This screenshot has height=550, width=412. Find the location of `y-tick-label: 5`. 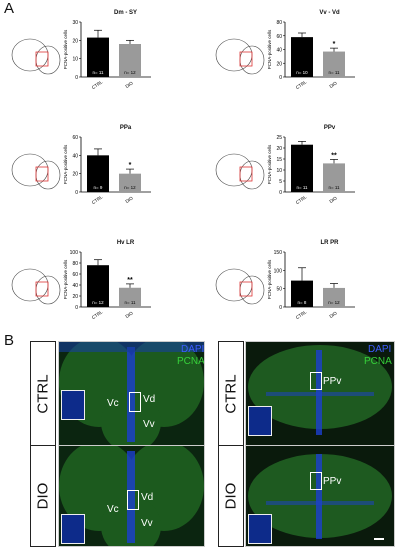

y-tick-label: 5 is located at coordinates (280, 182).